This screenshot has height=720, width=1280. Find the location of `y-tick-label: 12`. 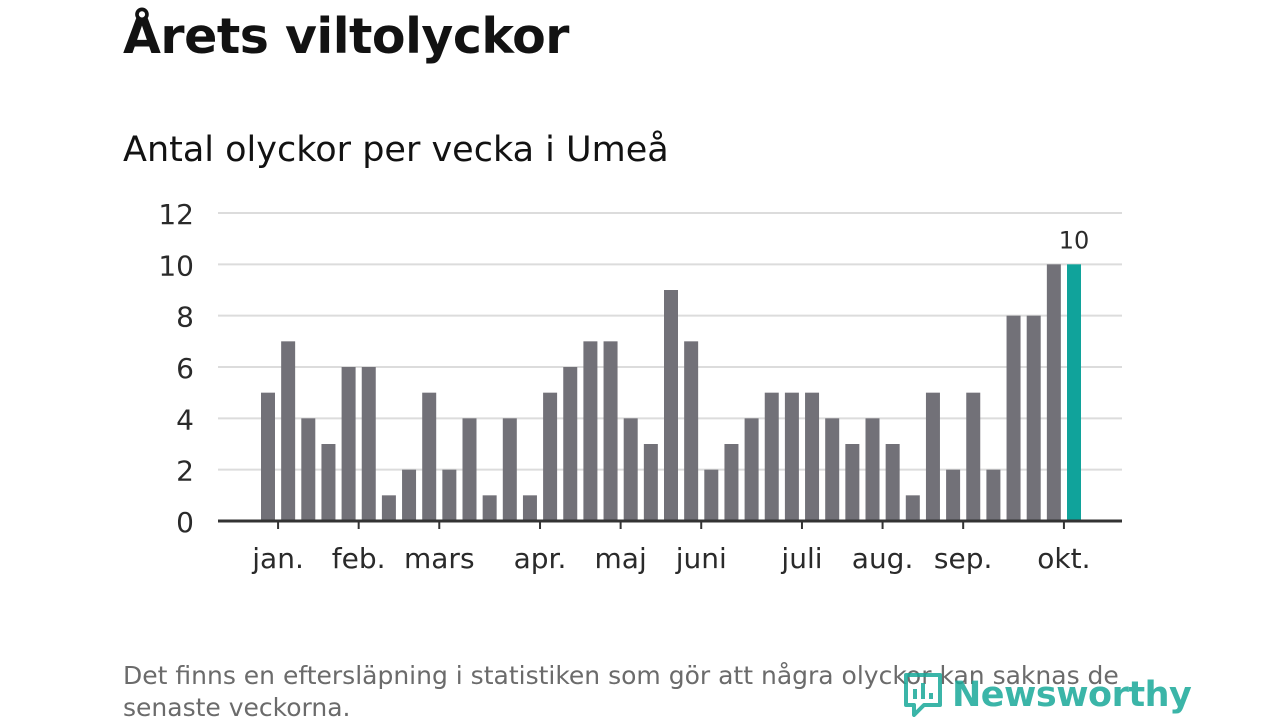

y-tick-label: 12 is located at coordinates (176, 214).